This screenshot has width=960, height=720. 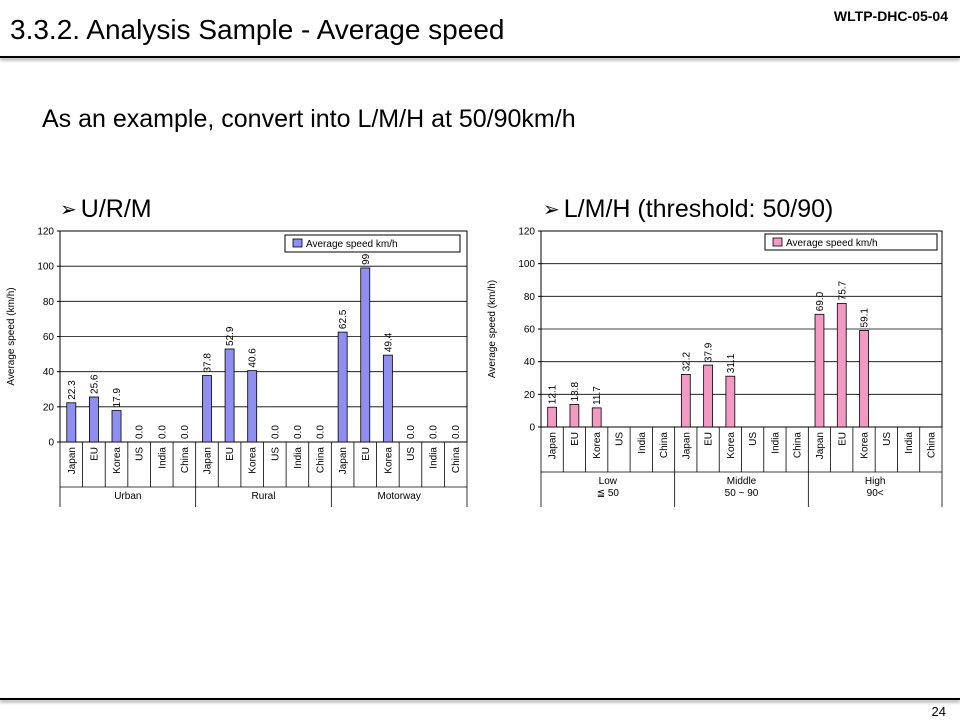 I want to click on data-label: 62.5, so click(x=343, y=319).